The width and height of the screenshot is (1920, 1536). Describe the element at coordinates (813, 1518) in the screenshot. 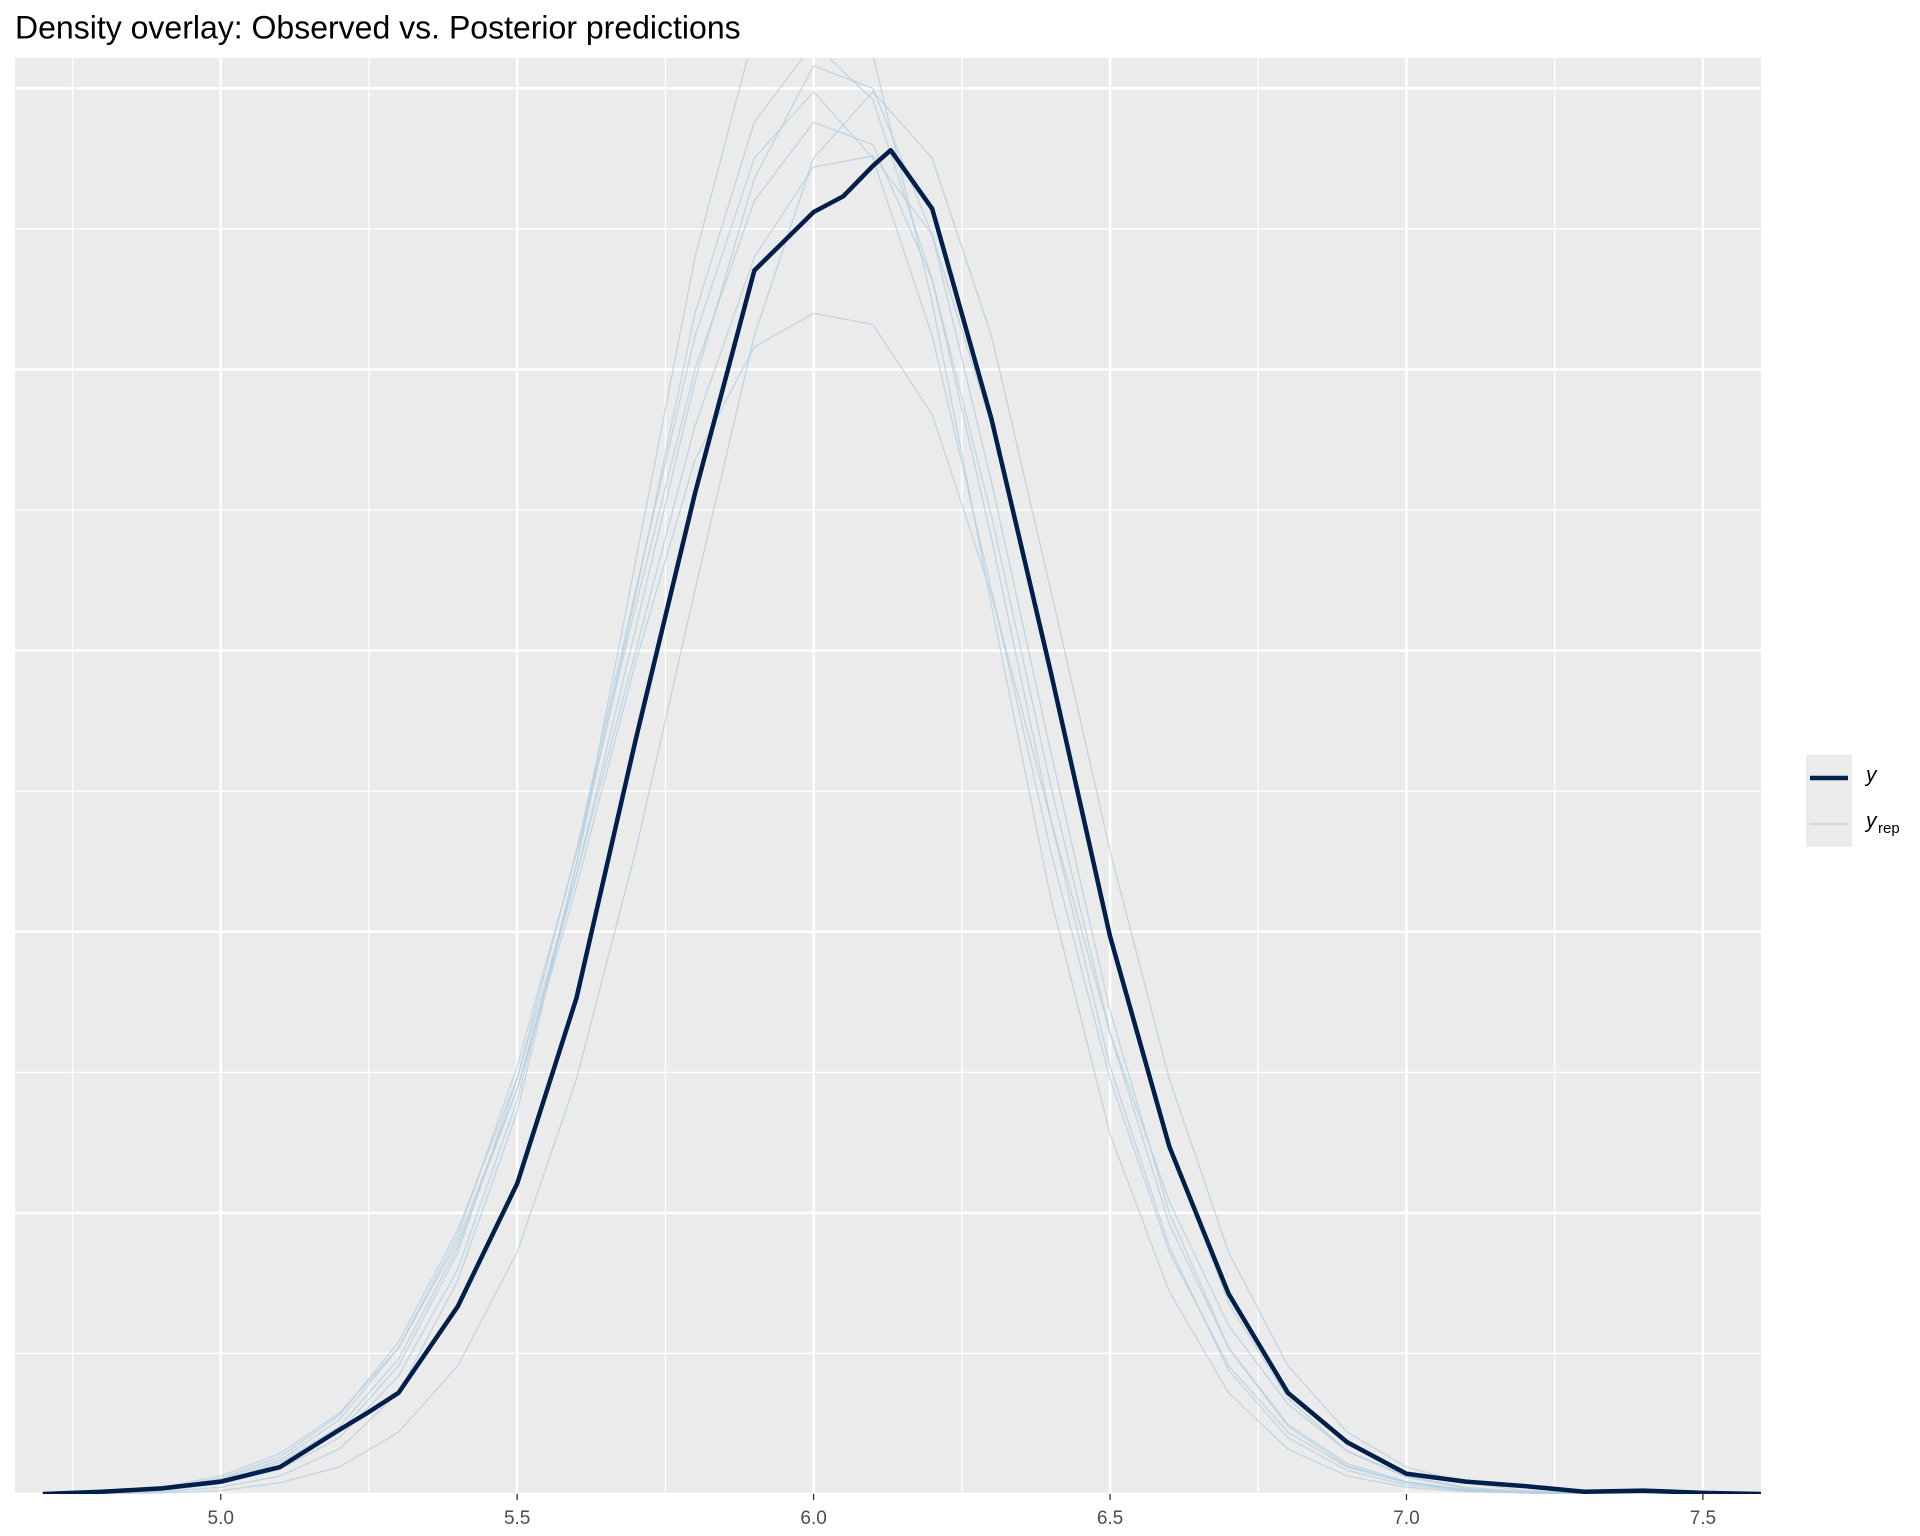

I see `x-tick-label: 6.0` at that location.